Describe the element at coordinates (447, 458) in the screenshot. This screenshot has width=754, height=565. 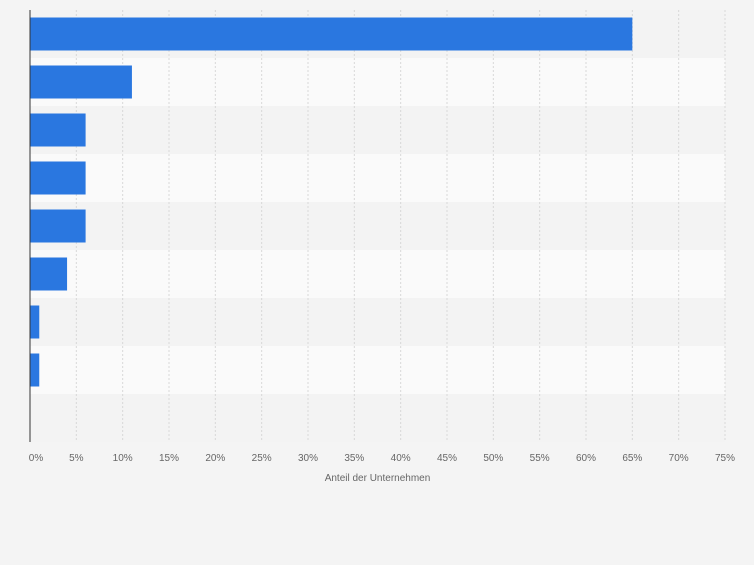
I see `x-tick-label: 45%` at that location.